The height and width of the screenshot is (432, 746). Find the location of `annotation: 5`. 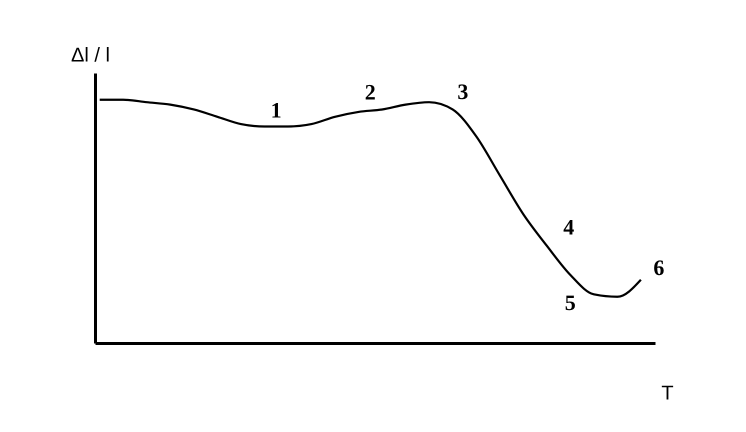

annotation: 5 is located at coordinates (570, 302).